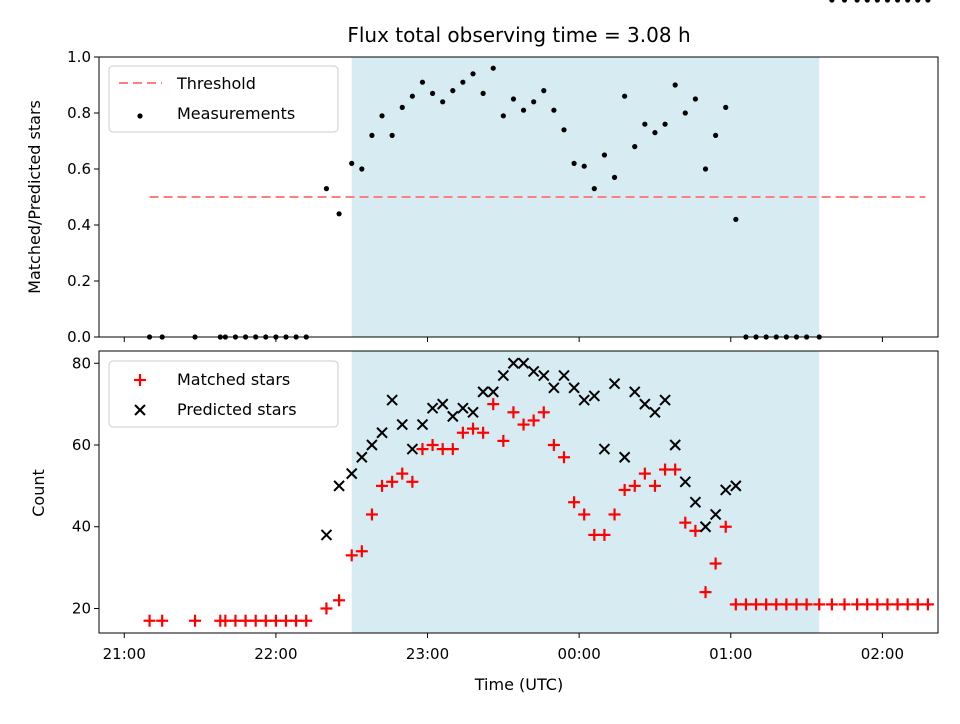 The height and width of the screenshot is (724, 960). What do you see at coordinates (81, 363) in the screenshot?
I see `y-tick-label: 80` at bounding box center [81, 363].